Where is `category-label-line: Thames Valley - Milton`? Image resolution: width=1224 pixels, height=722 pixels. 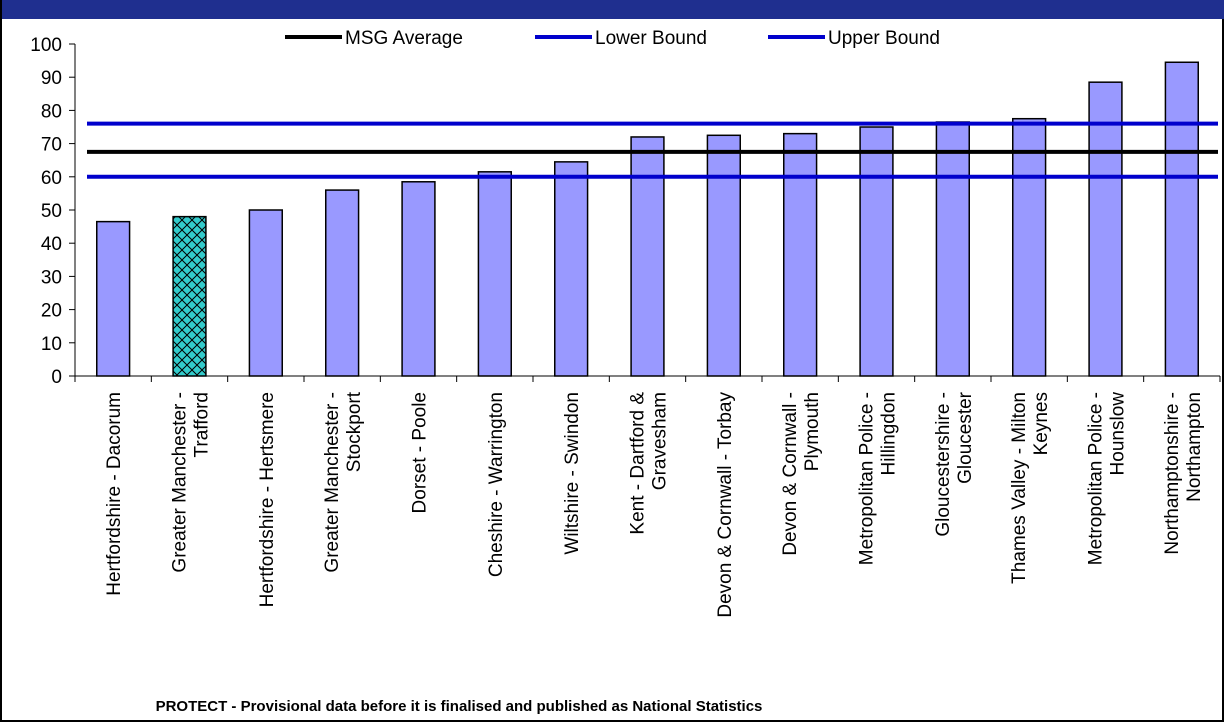 category-label-line: Thames Valley - Milton is located at coordinates (1019, 488).